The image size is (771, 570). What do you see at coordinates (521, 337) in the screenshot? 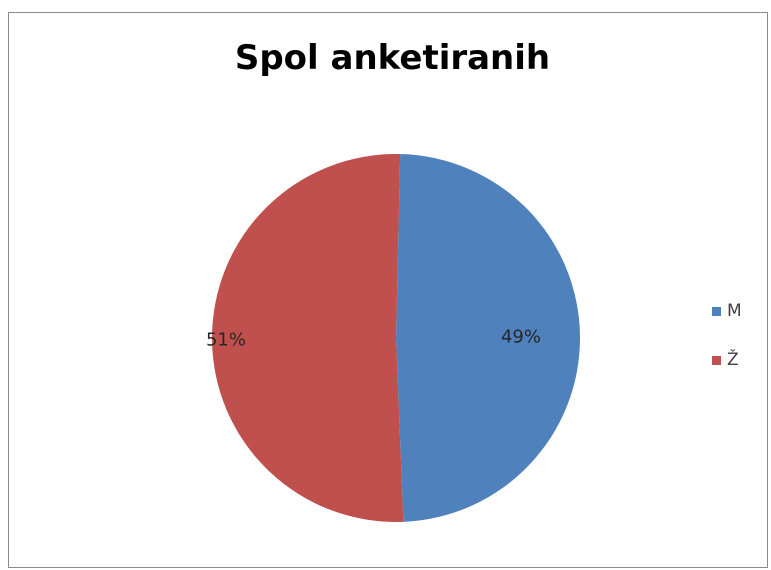
I see `data-label-m: 49%` at bounding box center [521, 337].